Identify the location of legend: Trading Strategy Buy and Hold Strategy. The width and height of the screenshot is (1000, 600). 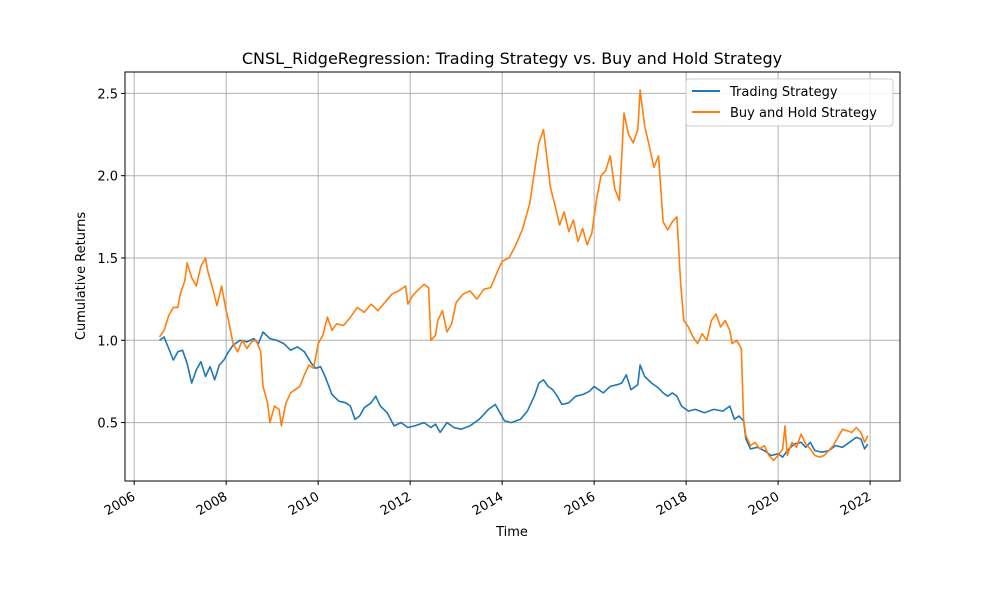
(789, 102).